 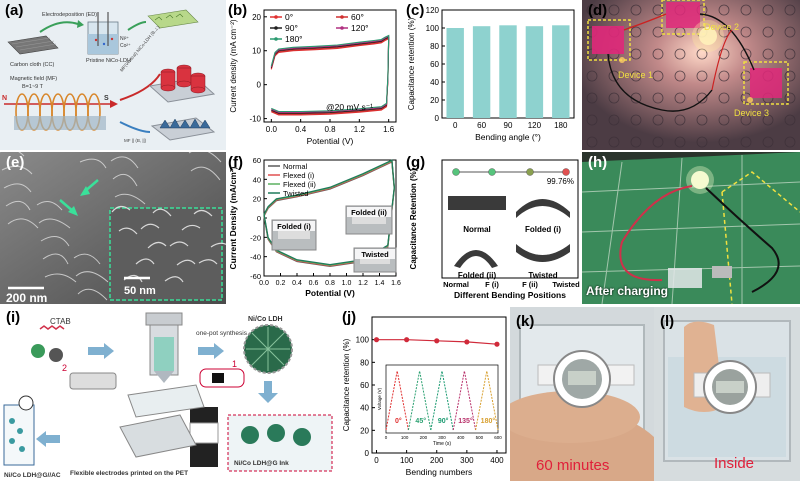 What do you see at coordinates (691, 228) in the screenshot?
I see `panel-h: (h) After charging` at bounding box center [691, 228].